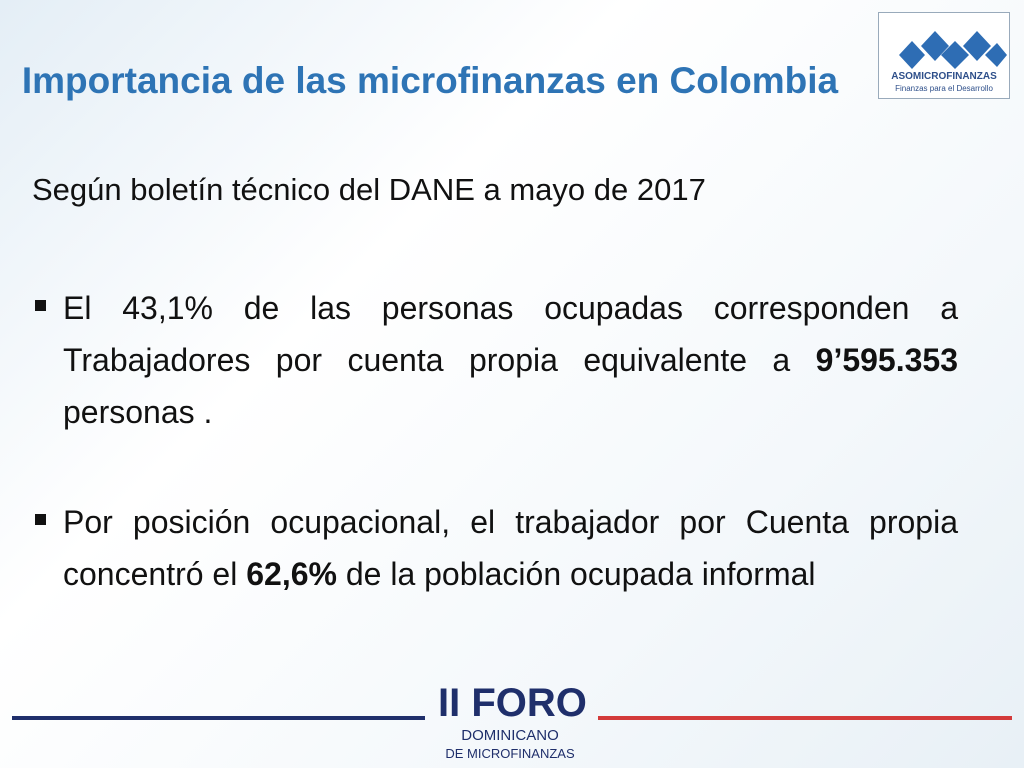 The height and width of the screenshot is (768, 1024). I want to click on bold-text: 9’595.353, so click(886, 360).